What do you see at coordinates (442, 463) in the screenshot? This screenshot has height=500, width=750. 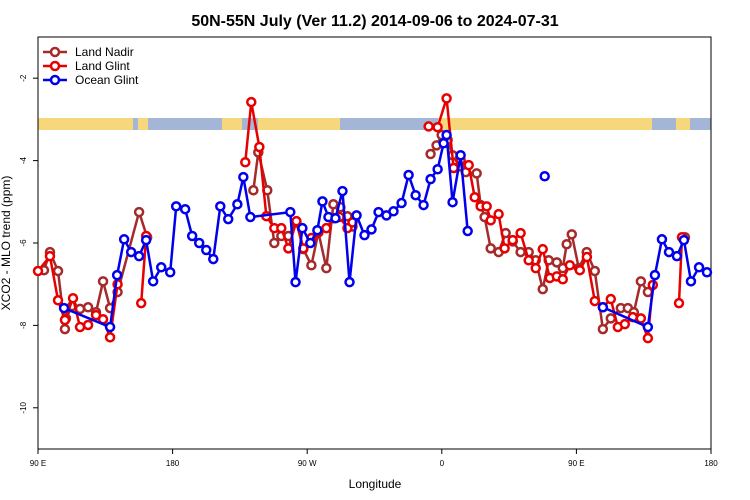 I see `x-tick-label: 0` at bounding box center [442, 463].